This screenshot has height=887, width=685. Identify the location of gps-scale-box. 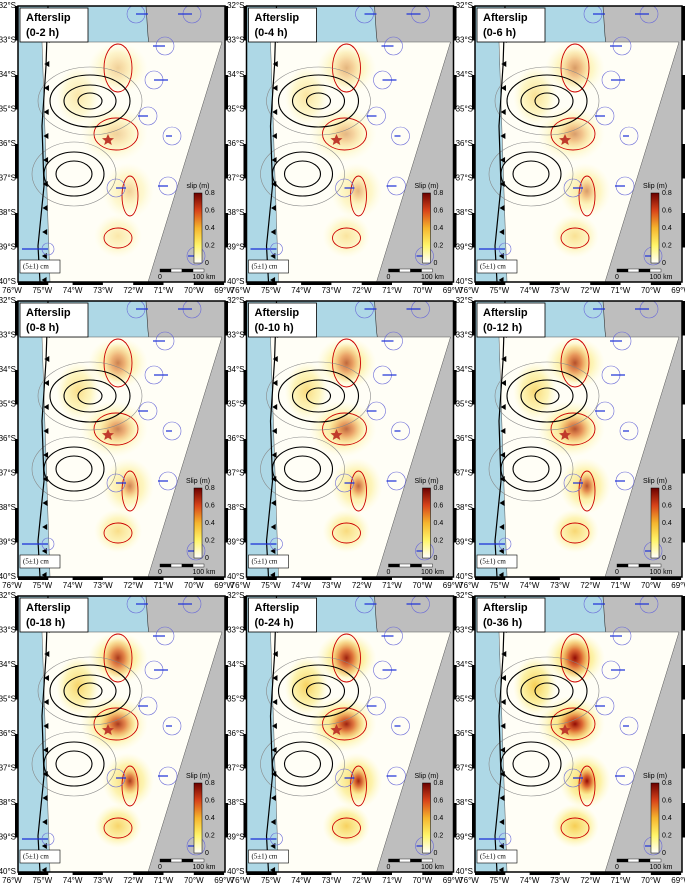
(497, 561).